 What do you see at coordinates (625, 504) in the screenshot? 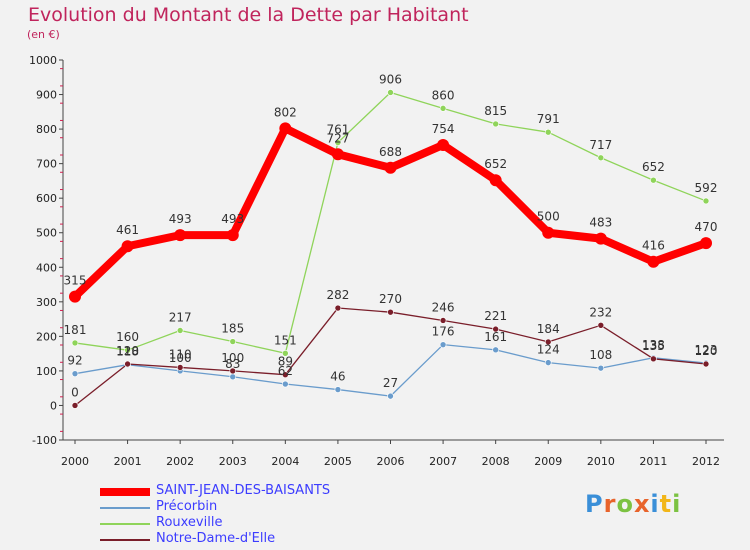
I see `logo-letter: o` at bounding box center [625, 504].